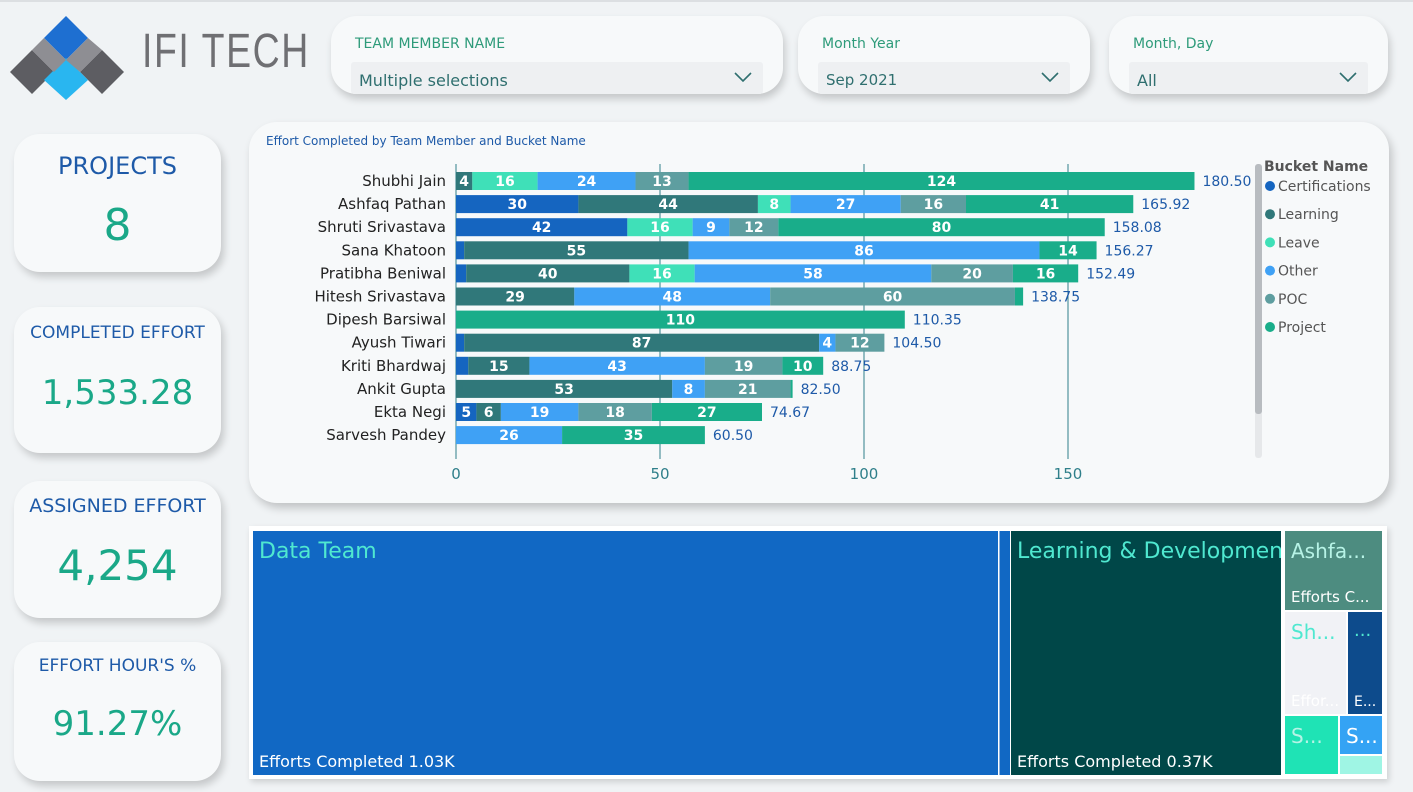 The image size is (1413, 792). I want to click on category-label: Ekta Negi, so click(410, 412).